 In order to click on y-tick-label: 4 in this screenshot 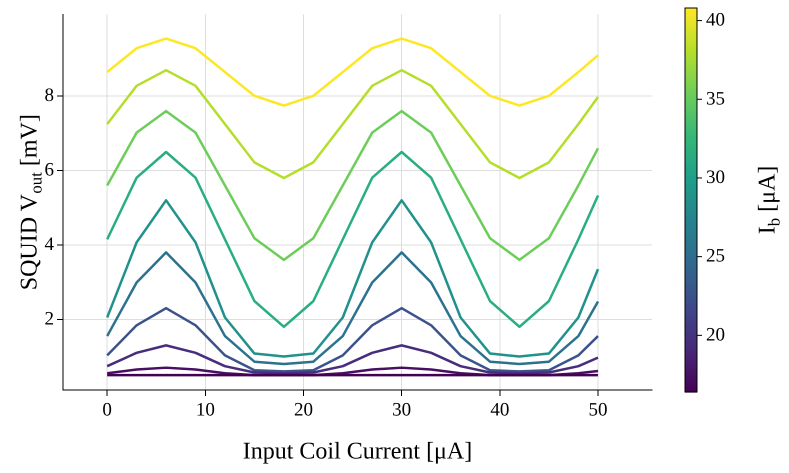, I will do `click(49, 244)`.